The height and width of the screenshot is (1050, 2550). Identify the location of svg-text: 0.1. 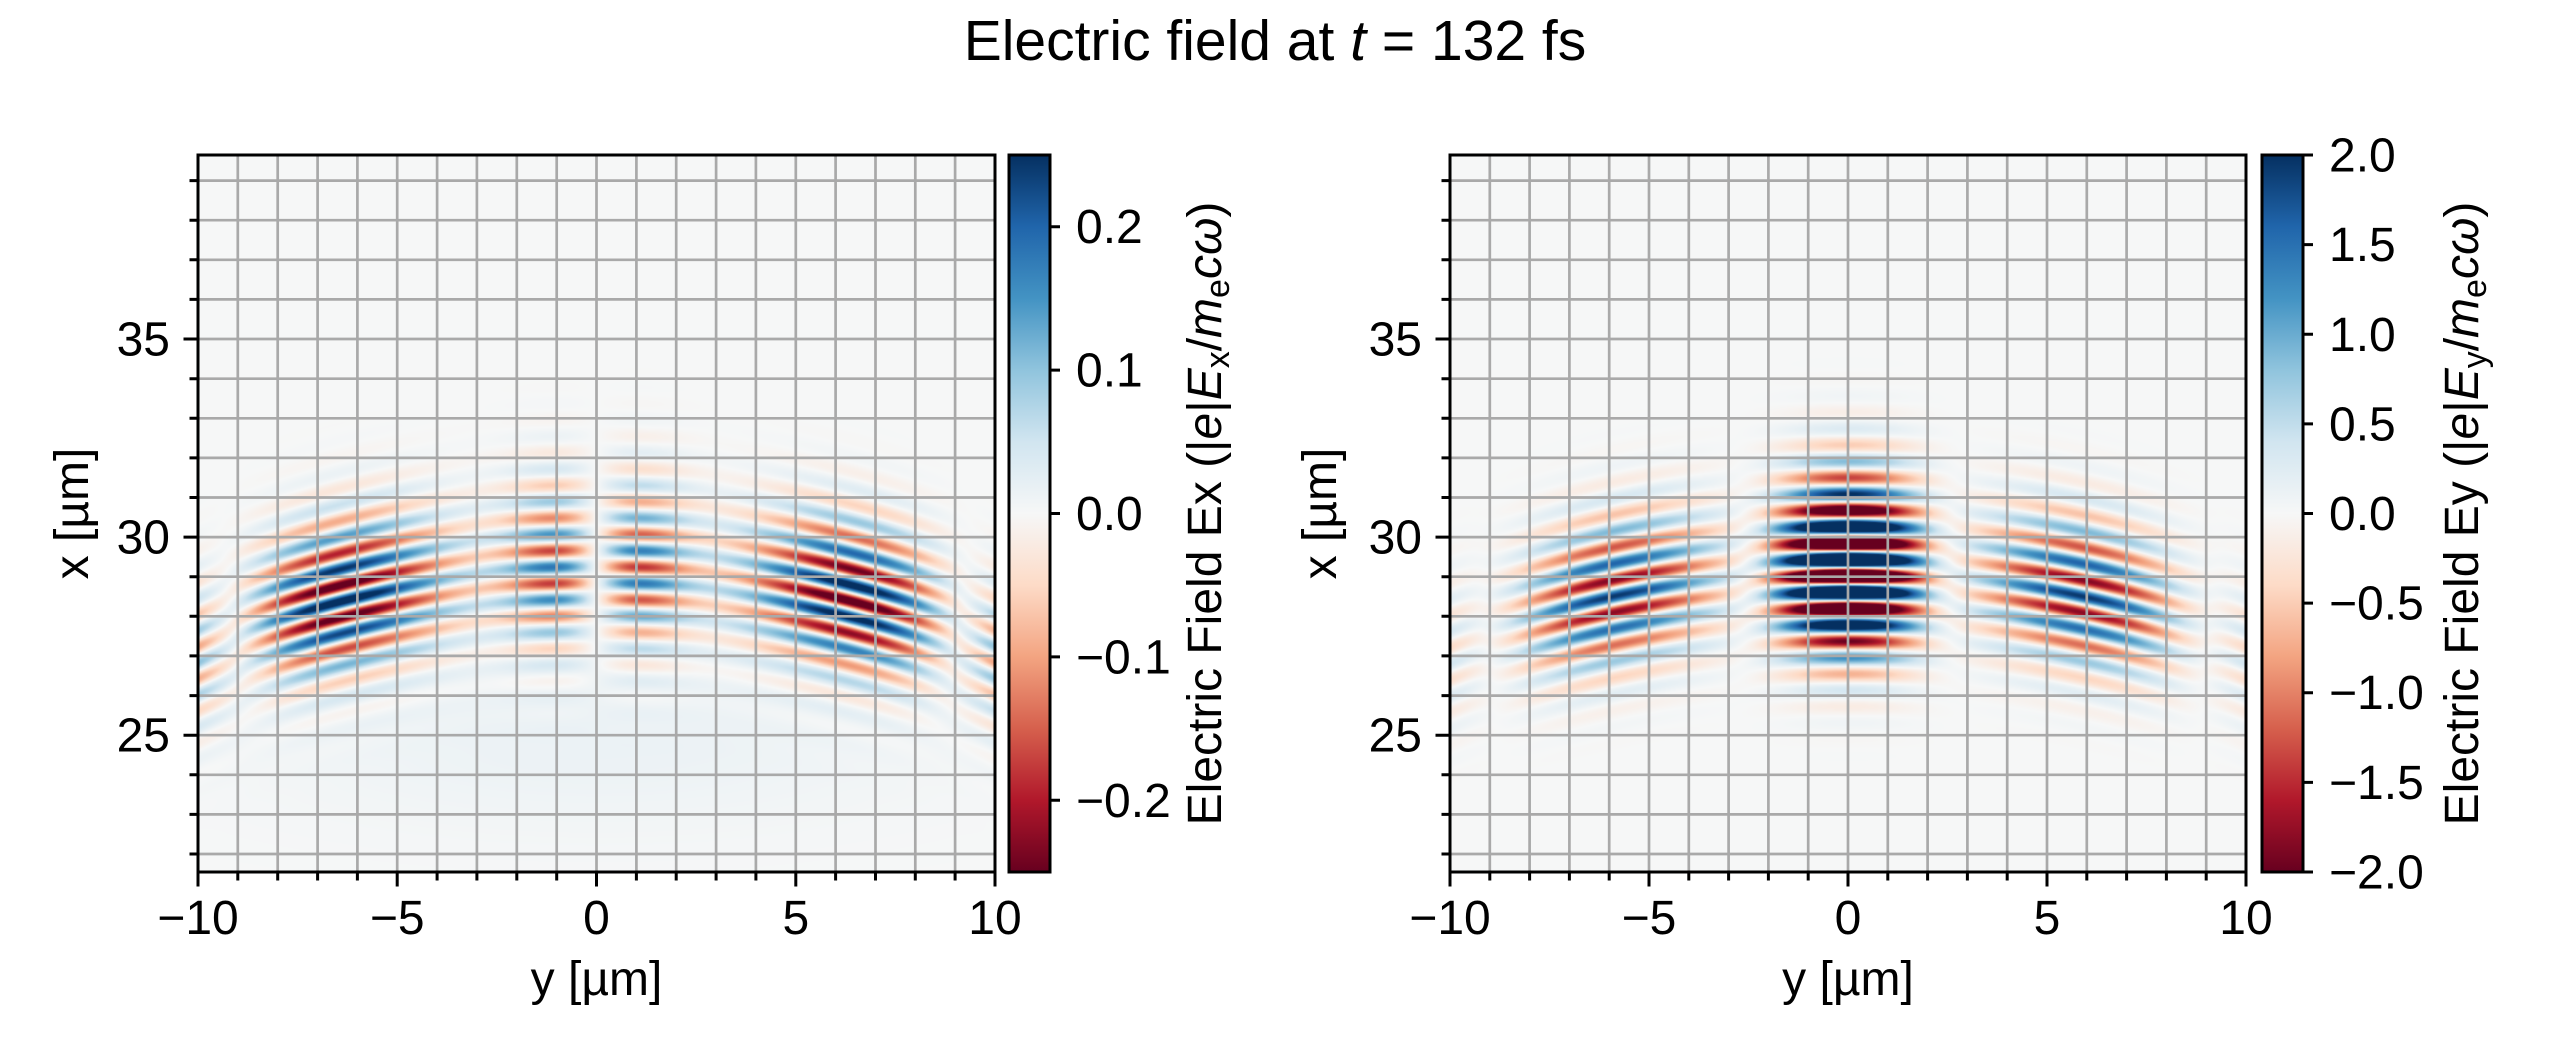
(1109, 371).